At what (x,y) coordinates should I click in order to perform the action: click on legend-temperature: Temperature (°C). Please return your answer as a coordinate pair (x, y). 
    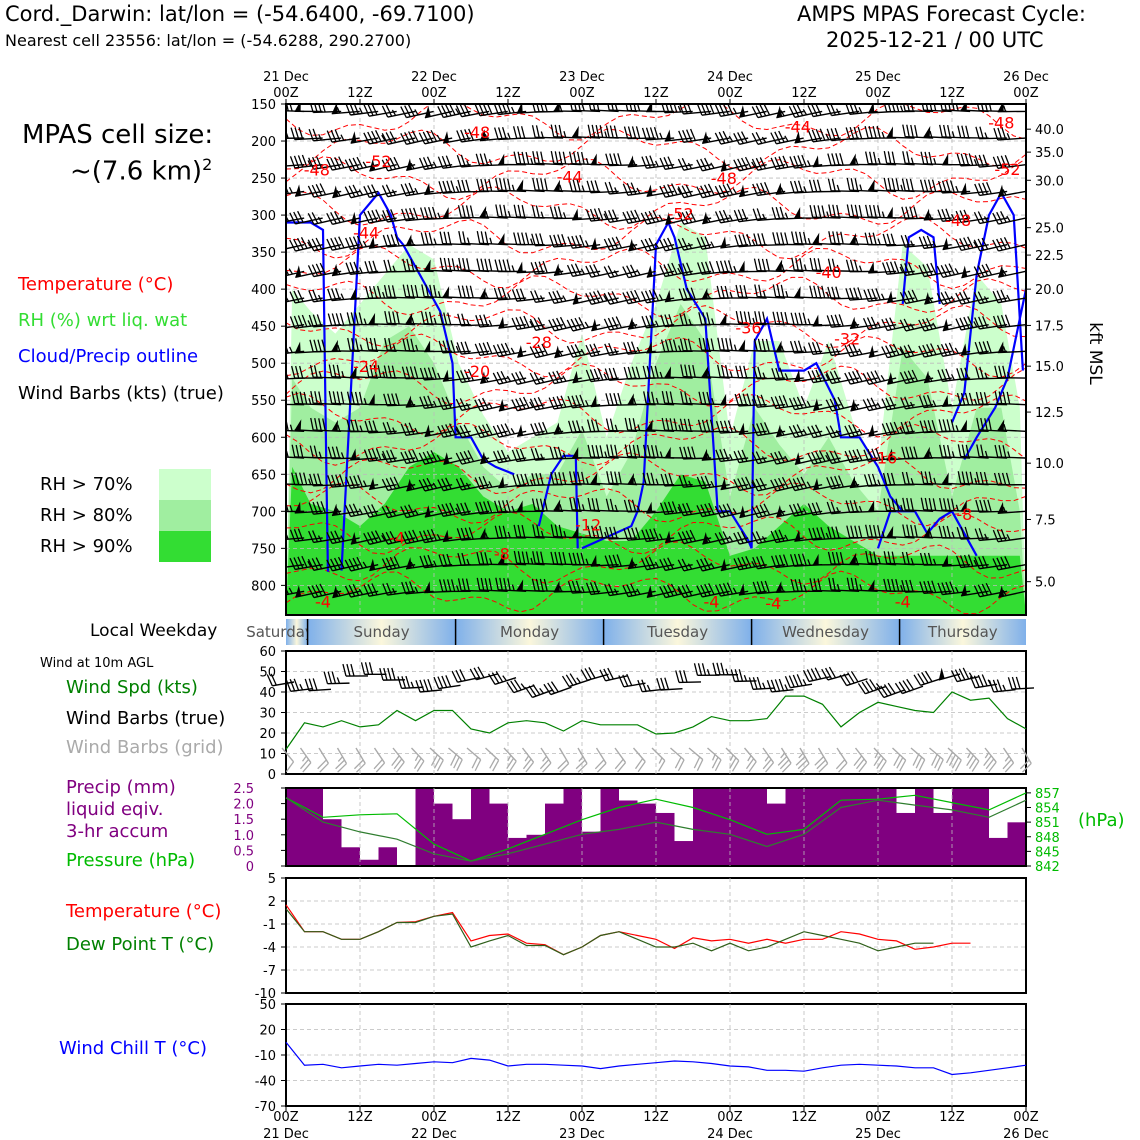
    Looking at the image, I should click on (96, 284).